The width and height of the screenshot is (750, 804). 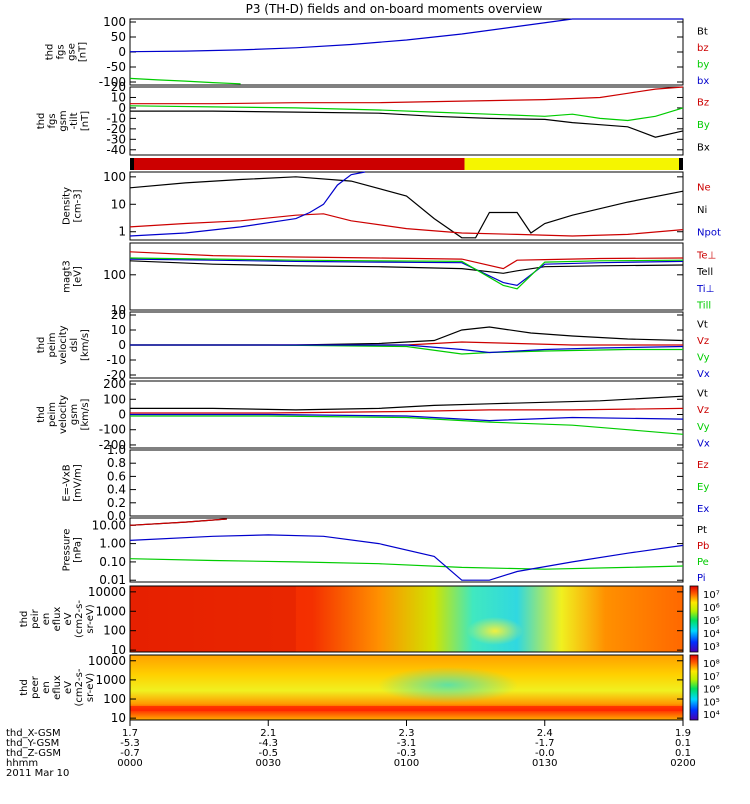 I want to click on legend-entry-bx: bx, so click(x=703, y=81).